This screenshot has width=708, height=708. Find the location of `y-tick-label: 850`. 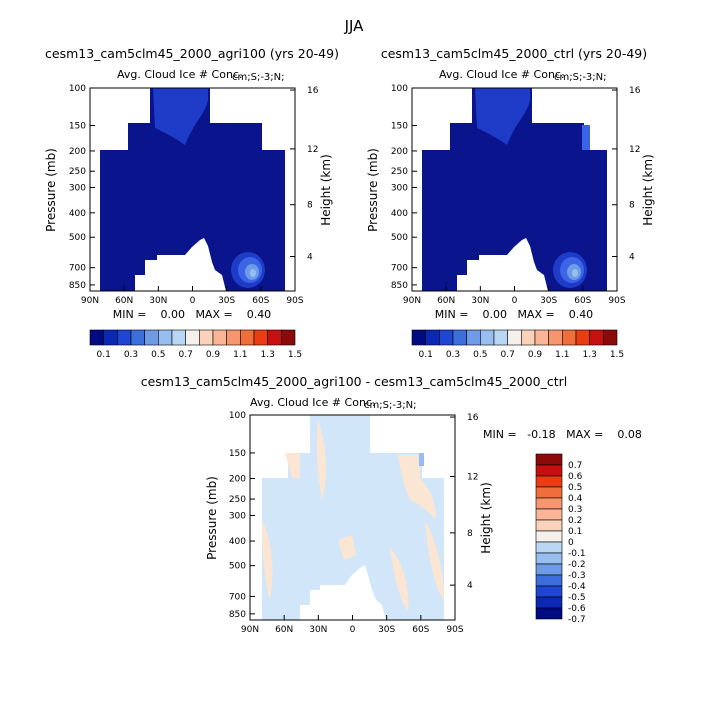

y-tick-label: 850 is located at coordinates (399, 286).